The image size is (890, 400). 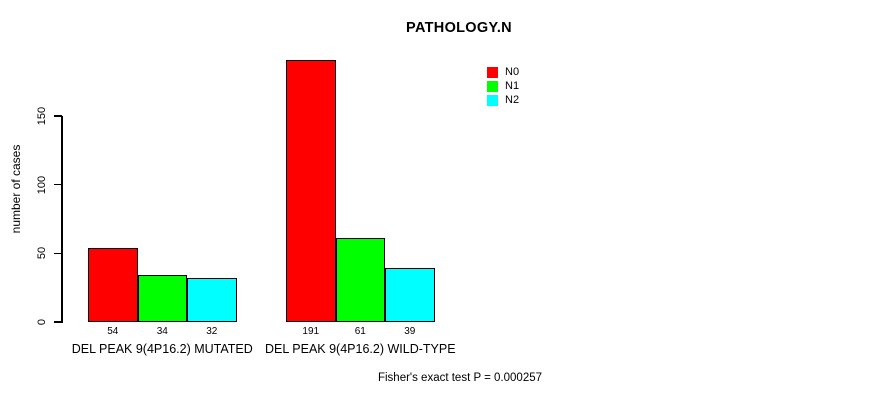 What do you see at coordinates (503, 72) in the screenshot?
I see `legend-row-n0: N0` at bounding box center [503, 72].